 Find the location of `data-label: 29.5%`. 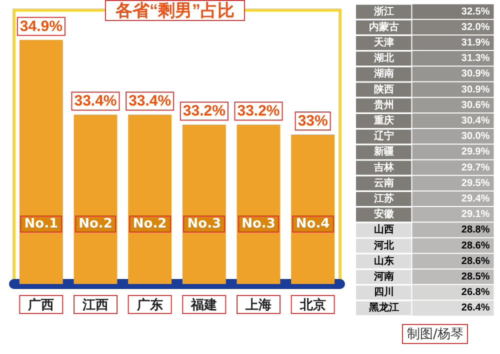

data-label: 29.5% is located at coordinates (475, 183).